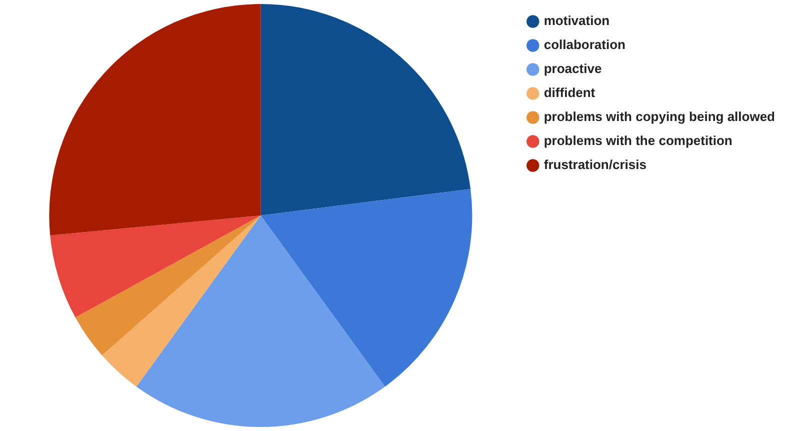 The height and width of the screenshot is (431, 795). What do you see at coordinates (570, 92) in the screenshot?
I see `legend-label: diffident` at bounding box center [570, 92].